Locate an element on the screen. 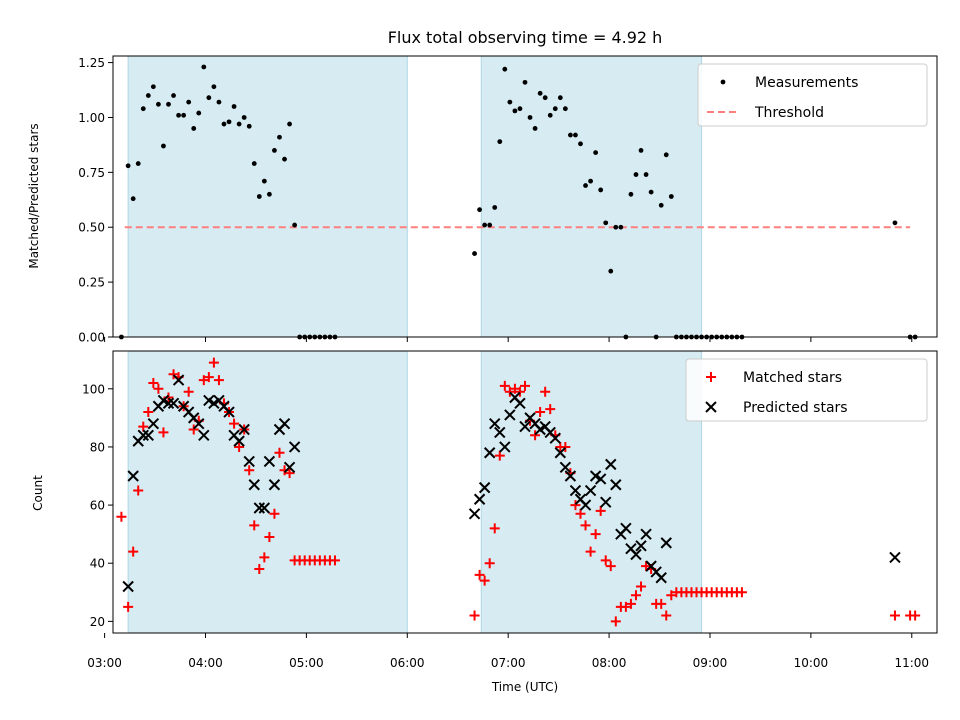  legend: Measurements Threshold is located at coordinates (812, 95).